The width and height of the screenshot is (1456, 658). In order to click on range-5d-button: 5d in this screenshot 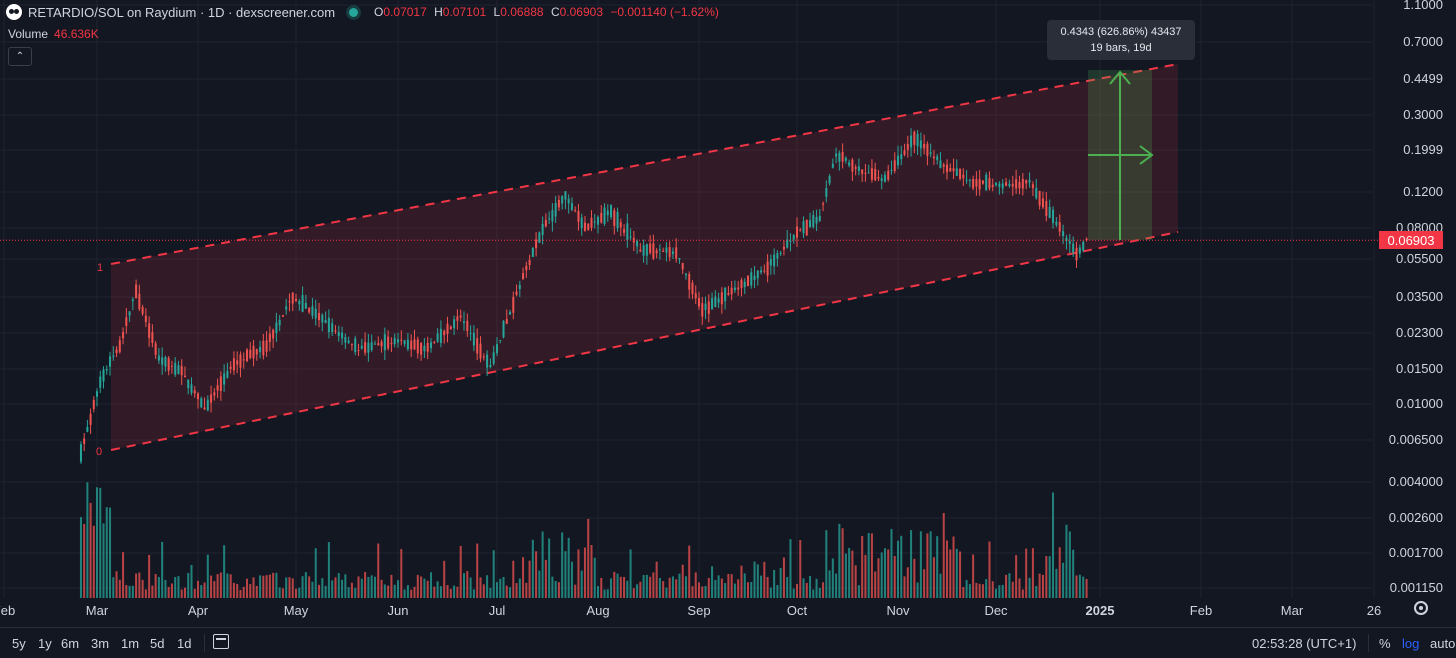, I will do `click(157, 643)`.